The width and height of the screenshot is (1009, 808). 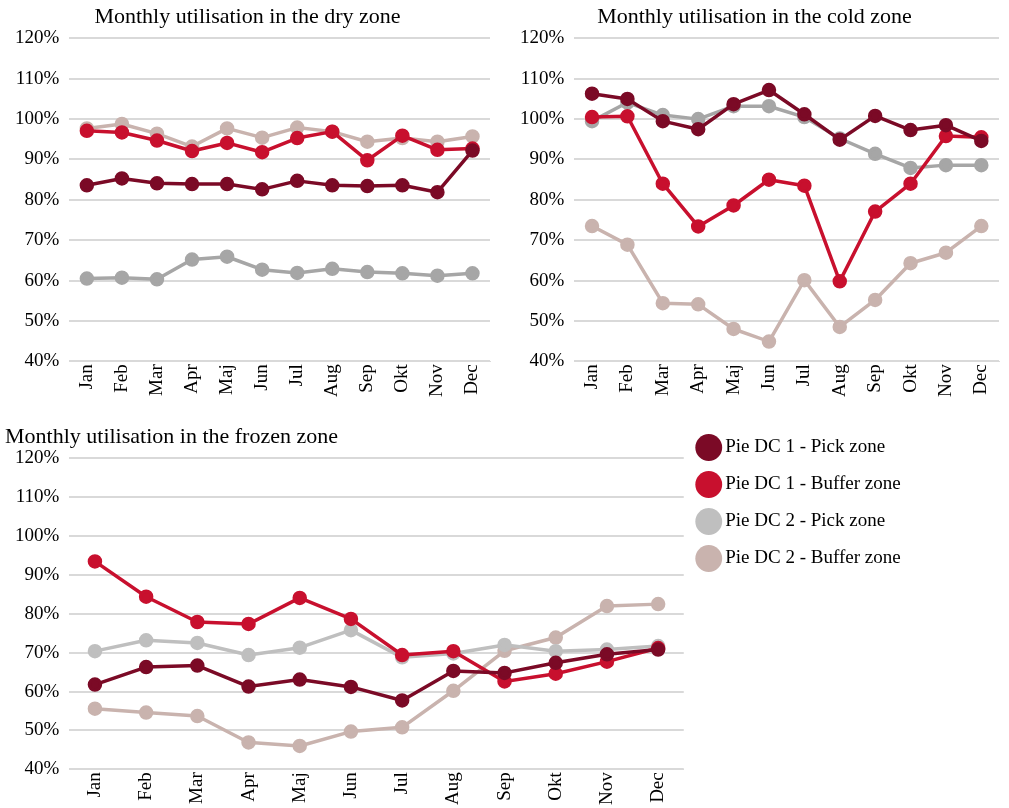 What do you see at coordinates (813, 557) in the screenshot?
I see `legend-label: Pie DC 2 - Buffer zone` at bounding box center [813, 557].